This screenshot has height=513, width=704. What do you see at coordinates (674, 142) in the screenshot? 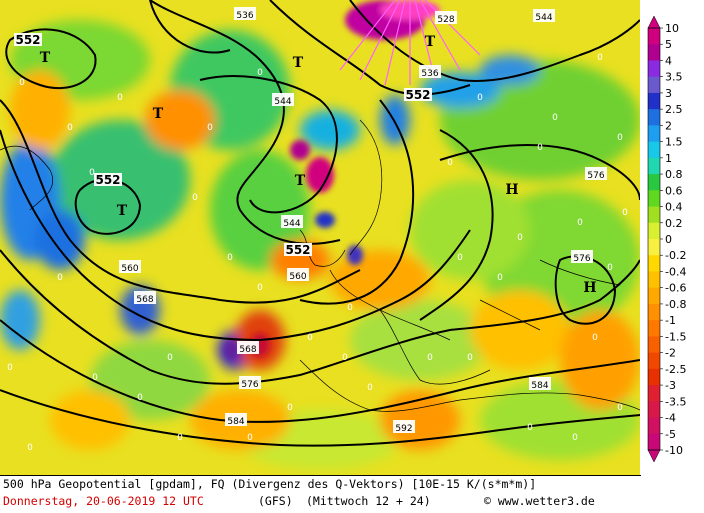
I see `legend-label: 1.5` at bounding box center [674, 142].